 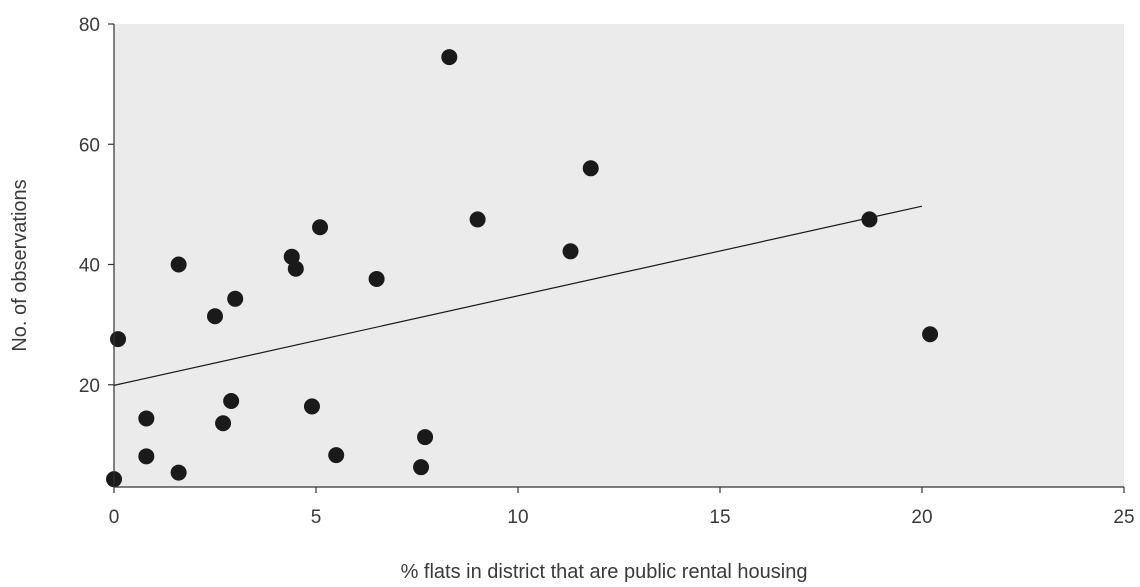 What do you see at coordinates (921, 517) in the screenshot?
I see `x-tick-label: 20` at bounding box center [921, 517].